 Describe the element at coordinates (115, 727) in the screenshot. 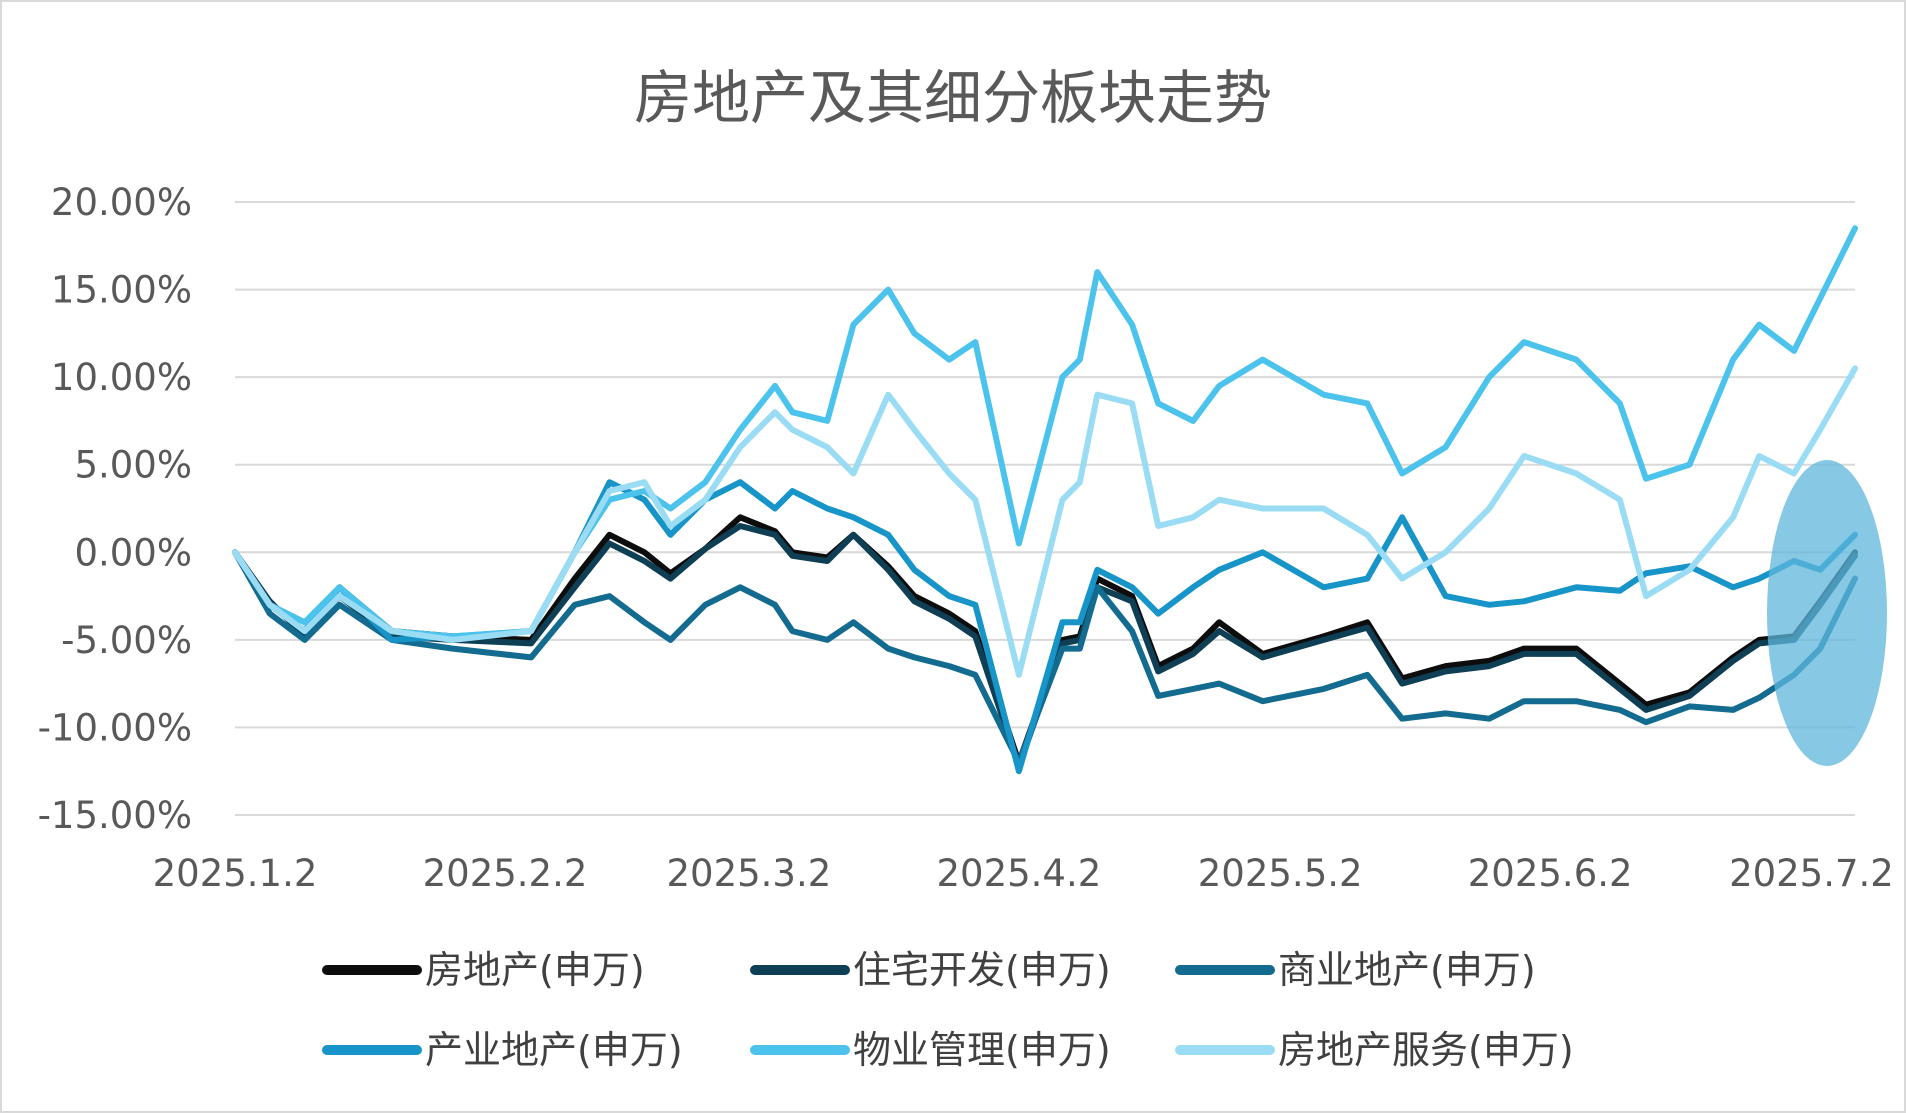

I see `y-tick-label: -10.00%` at that location.